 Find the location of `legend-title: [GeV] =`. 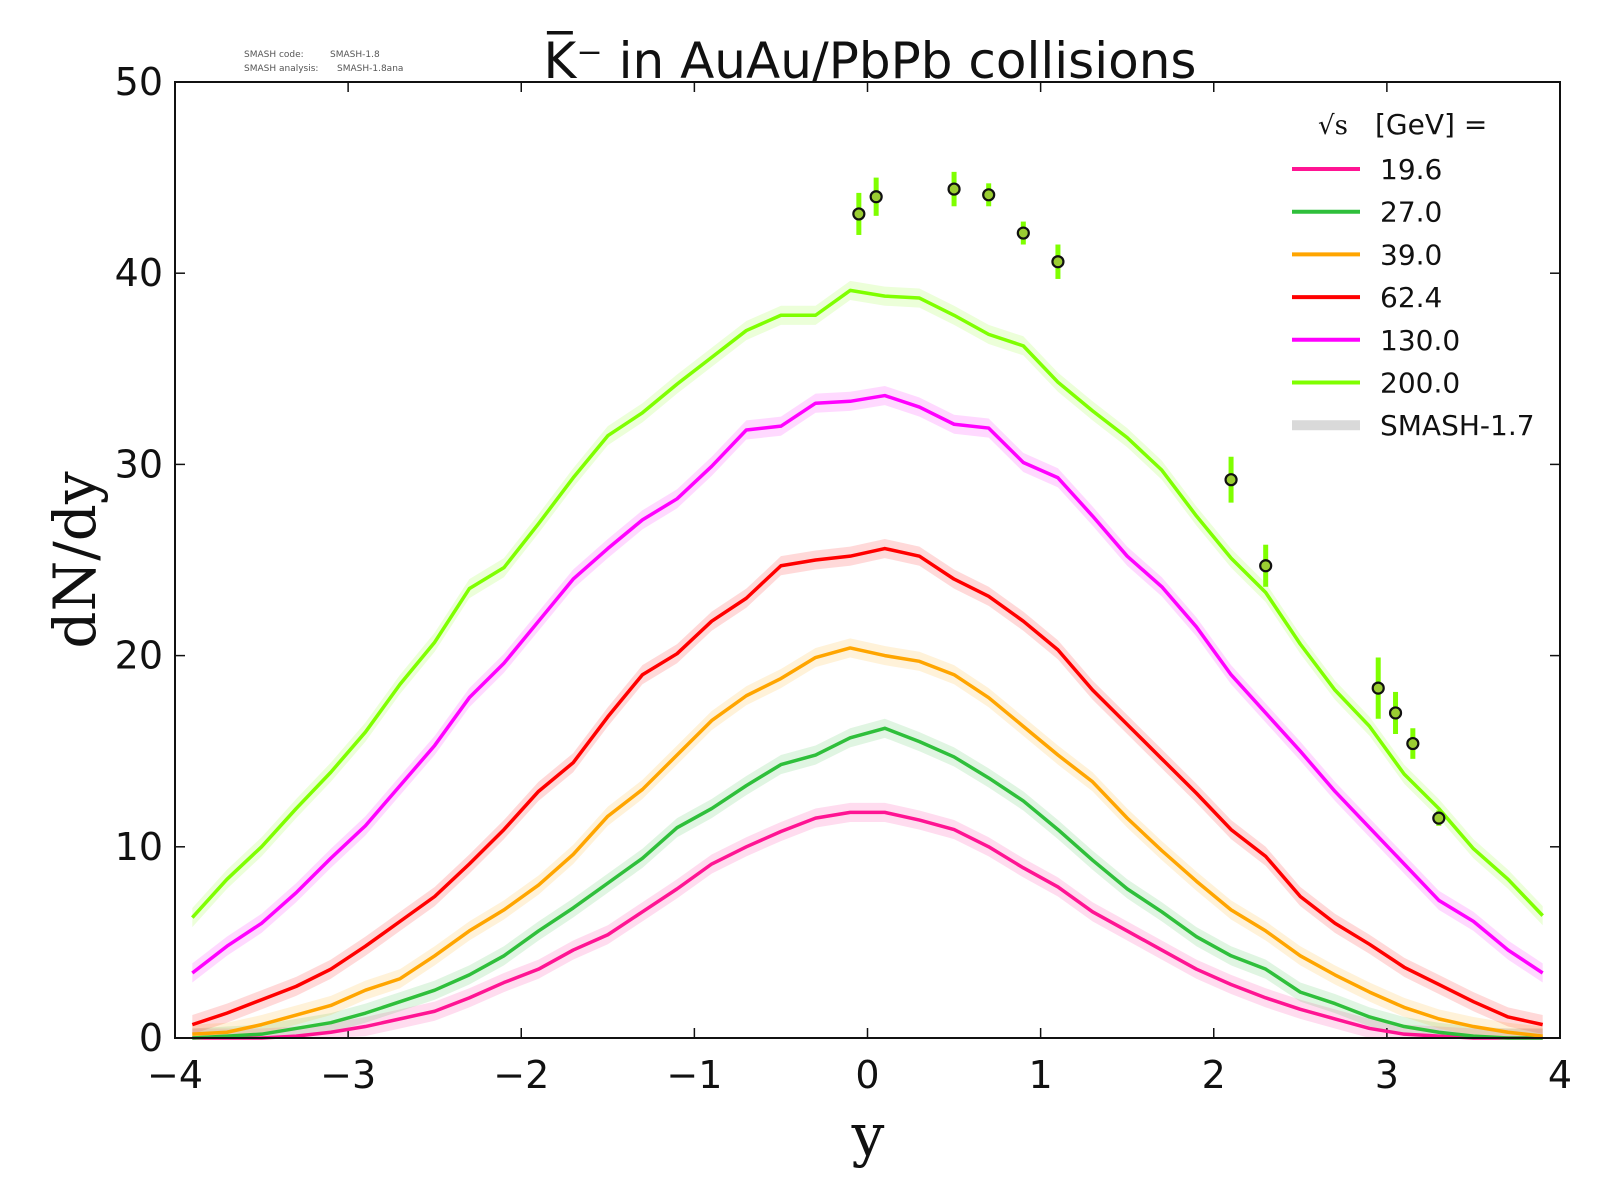

legend-title: [GeV] = is located at coordinates (1431, 124).